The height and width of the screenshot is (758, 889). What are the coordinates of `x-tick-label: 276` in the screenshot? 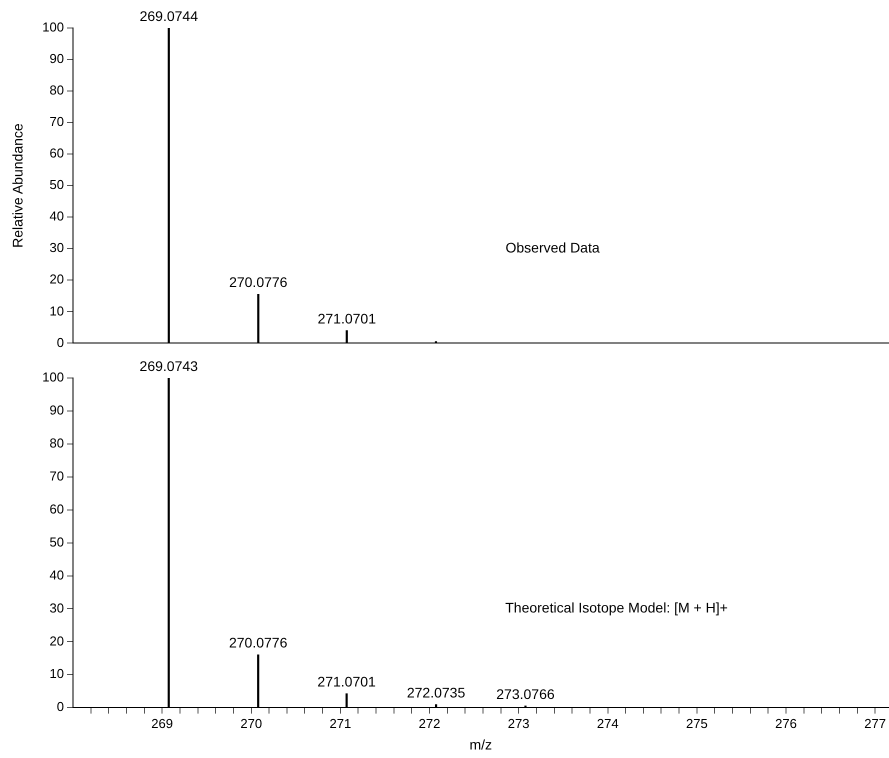 It's located at (786, 723).